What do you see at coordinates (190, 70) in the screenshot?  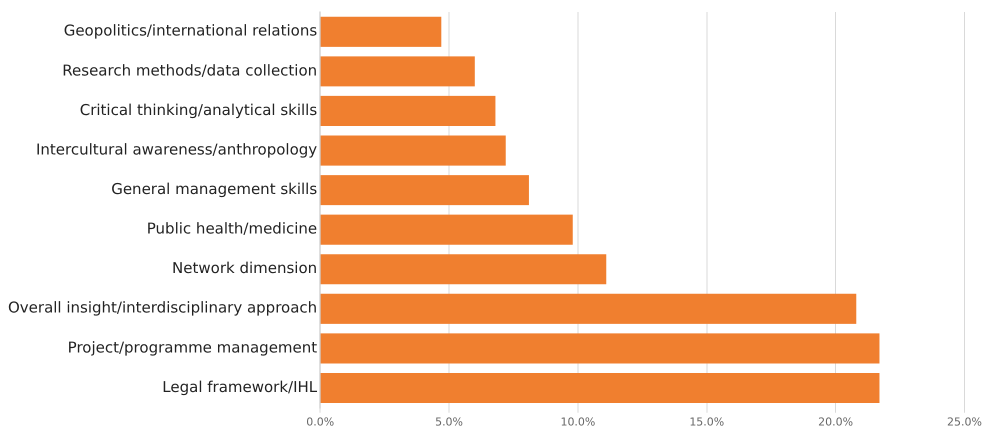 I see `y-tick-label: Research methods/data collection` at bounding box center [190, 70].